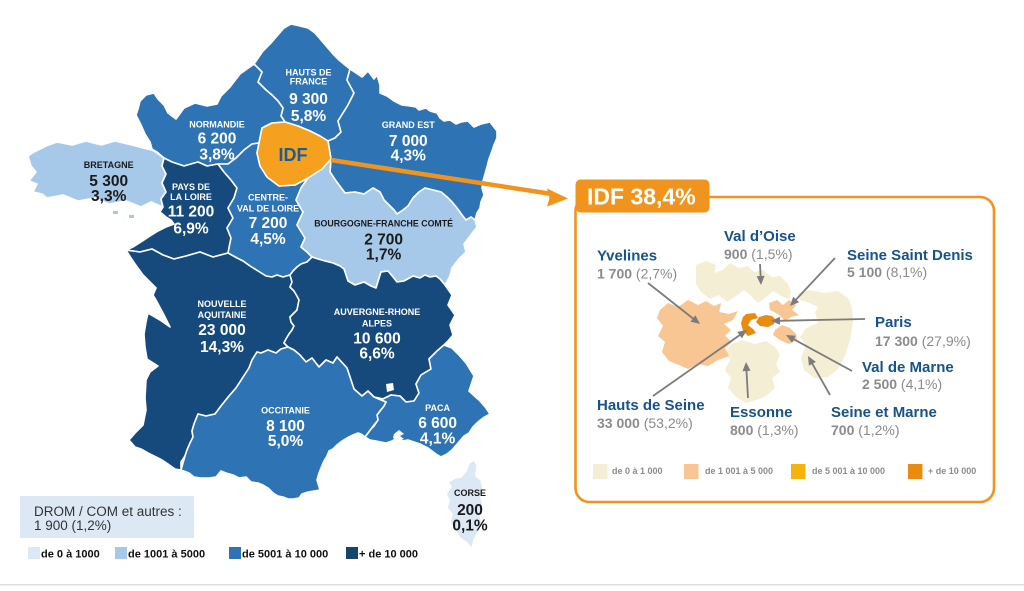 The width and height of the screenshot is (1024, 591). What do you see at coordinates (191, 211) in the screenshot?
I see `svg-text: 11 200` at bounding box center [191, 211].